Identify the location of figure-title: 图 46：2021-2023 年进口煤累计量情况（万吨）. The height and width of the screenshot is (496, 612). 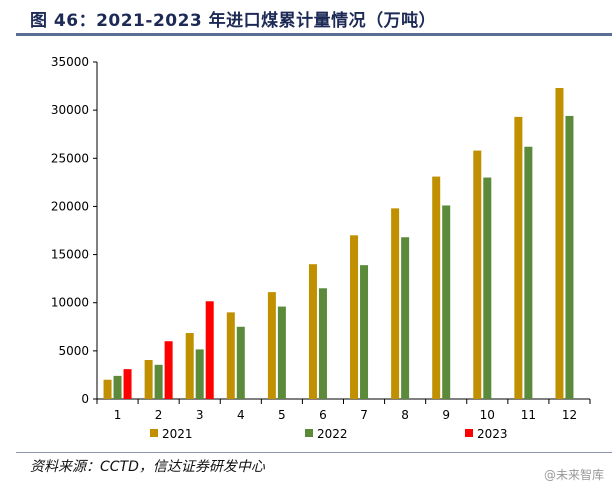
(233, 21).